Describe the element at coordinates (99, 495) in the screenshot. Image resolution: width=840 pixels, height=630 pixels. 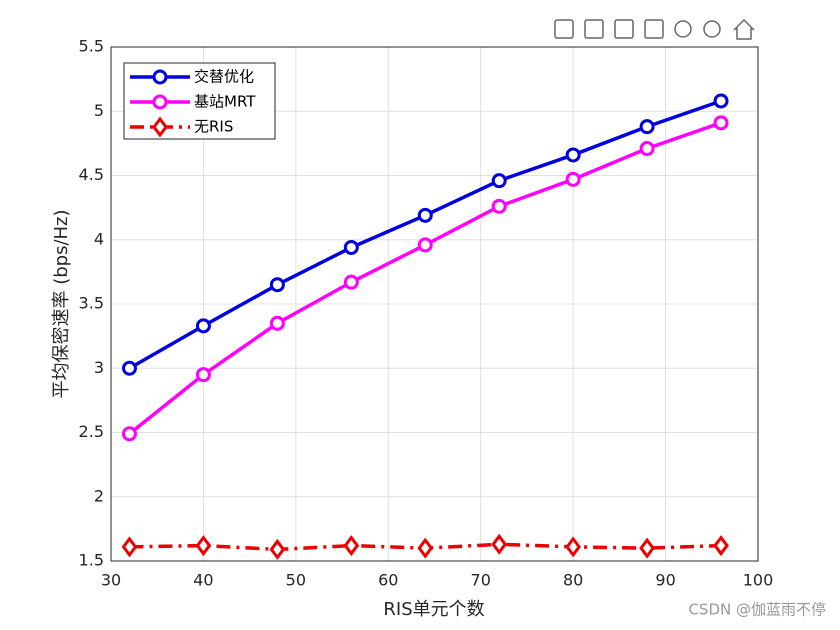
I see `y-tick-label: 2` at that location.